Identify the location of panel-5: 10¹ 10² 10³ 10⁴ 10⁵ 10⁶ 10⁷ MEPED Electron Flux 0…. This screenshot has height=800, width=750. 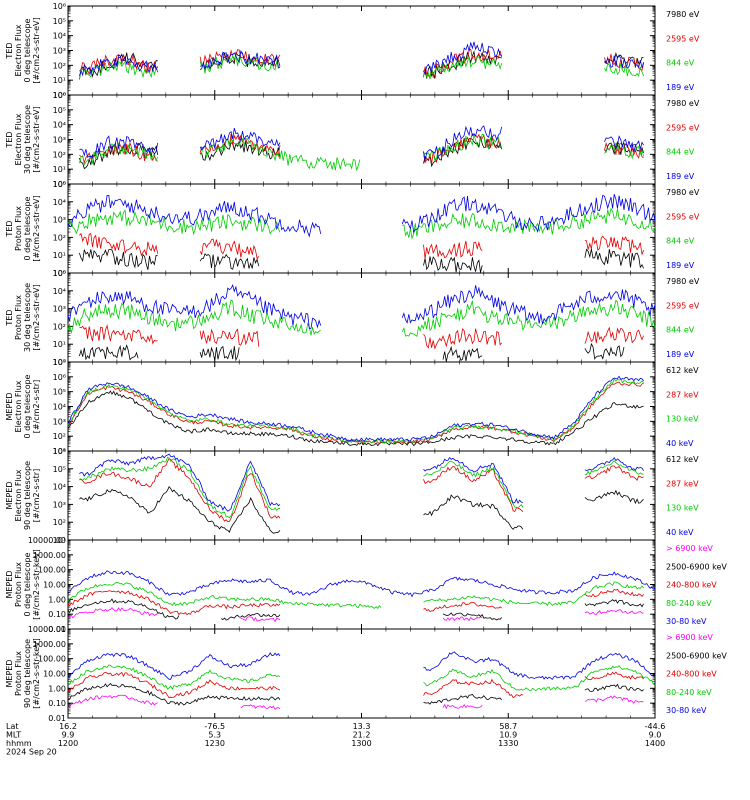
(352, 407).